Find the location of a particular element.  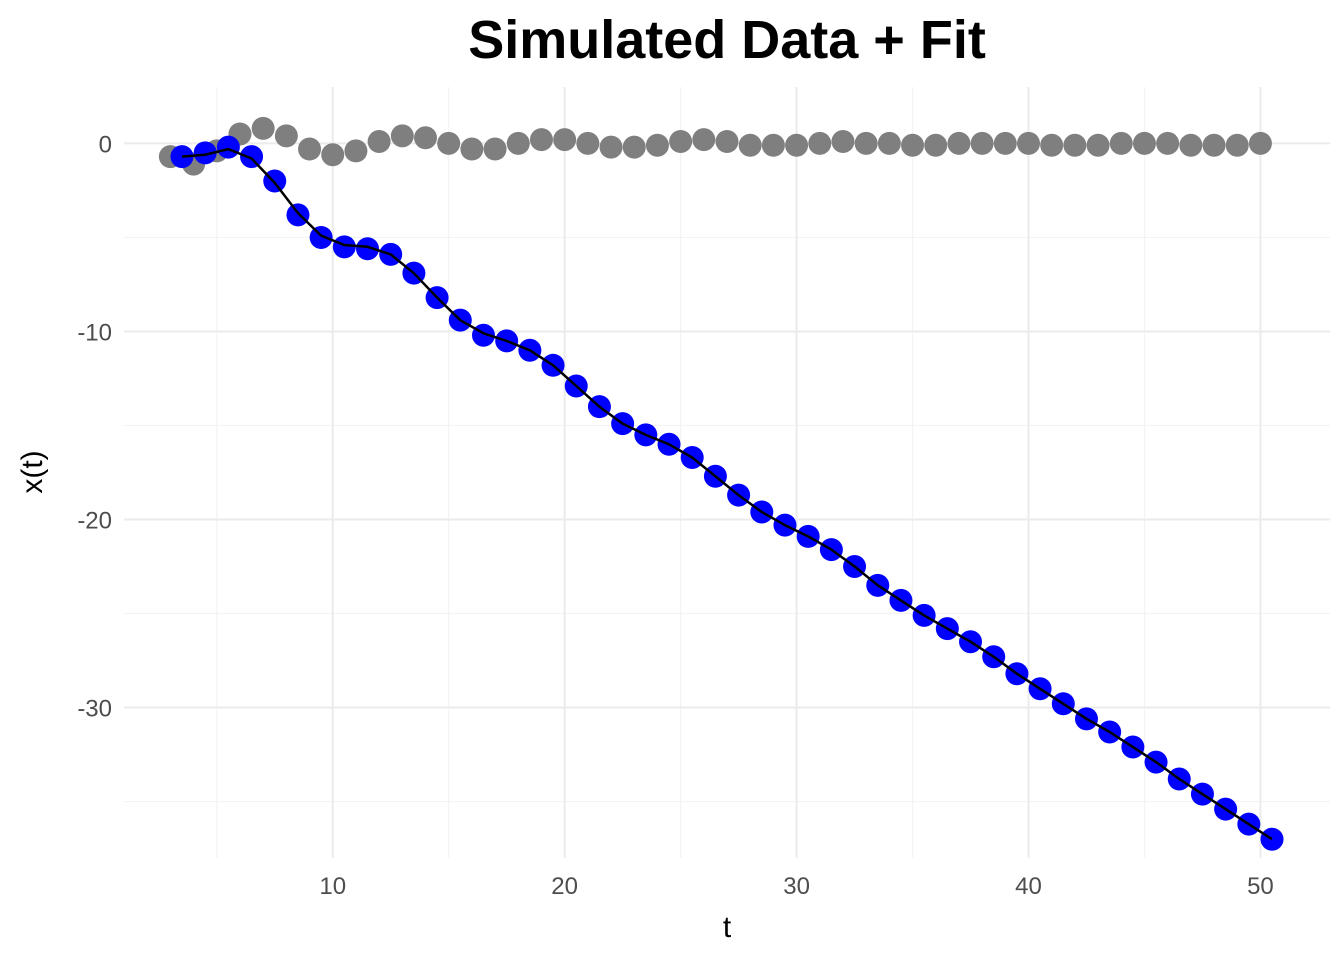

y-tick-label: -20 is located at coordinates (94, 521).